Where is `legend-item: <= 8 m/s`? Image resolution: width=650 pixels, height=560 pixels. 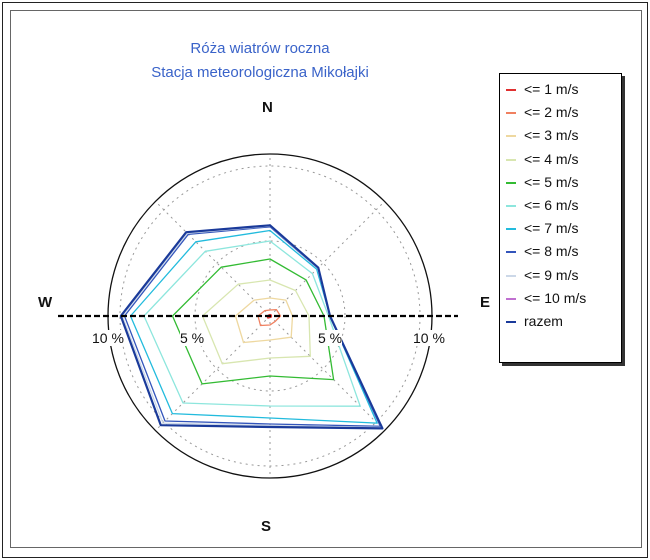
legend-item: <= 8 m/s is located at coordinates (561, 252).